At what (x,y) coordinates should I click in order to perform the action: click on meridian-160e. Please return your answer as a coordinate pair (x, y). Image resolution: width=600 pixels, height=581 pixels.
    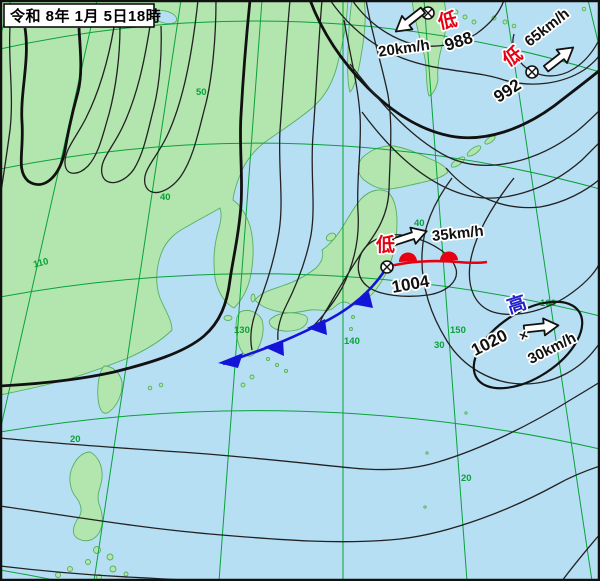
    Looking at the image, I should click on (548, 290).